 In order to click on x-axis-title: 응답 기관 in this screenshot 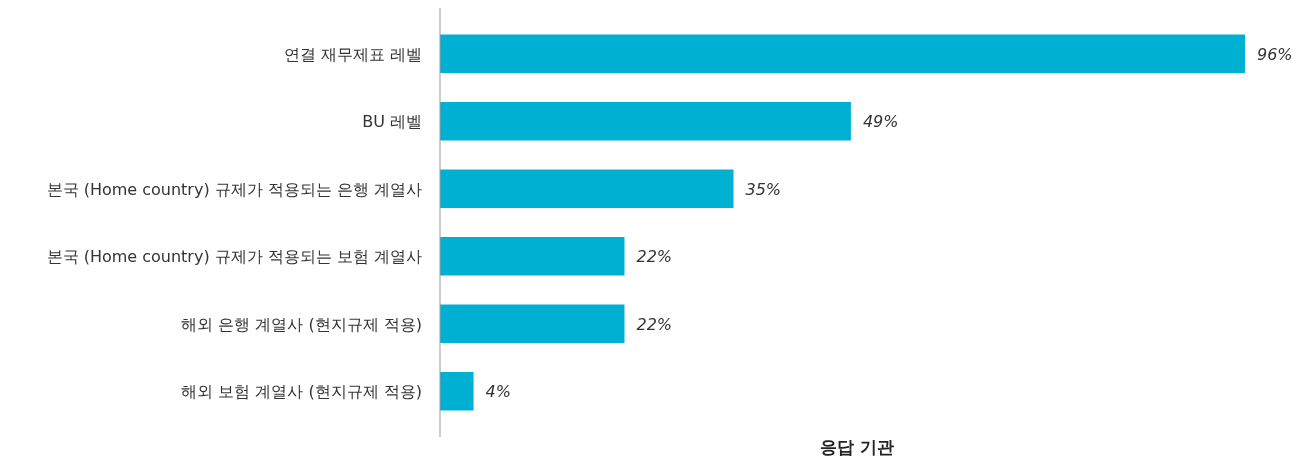, I will do `click(857, 447)`.